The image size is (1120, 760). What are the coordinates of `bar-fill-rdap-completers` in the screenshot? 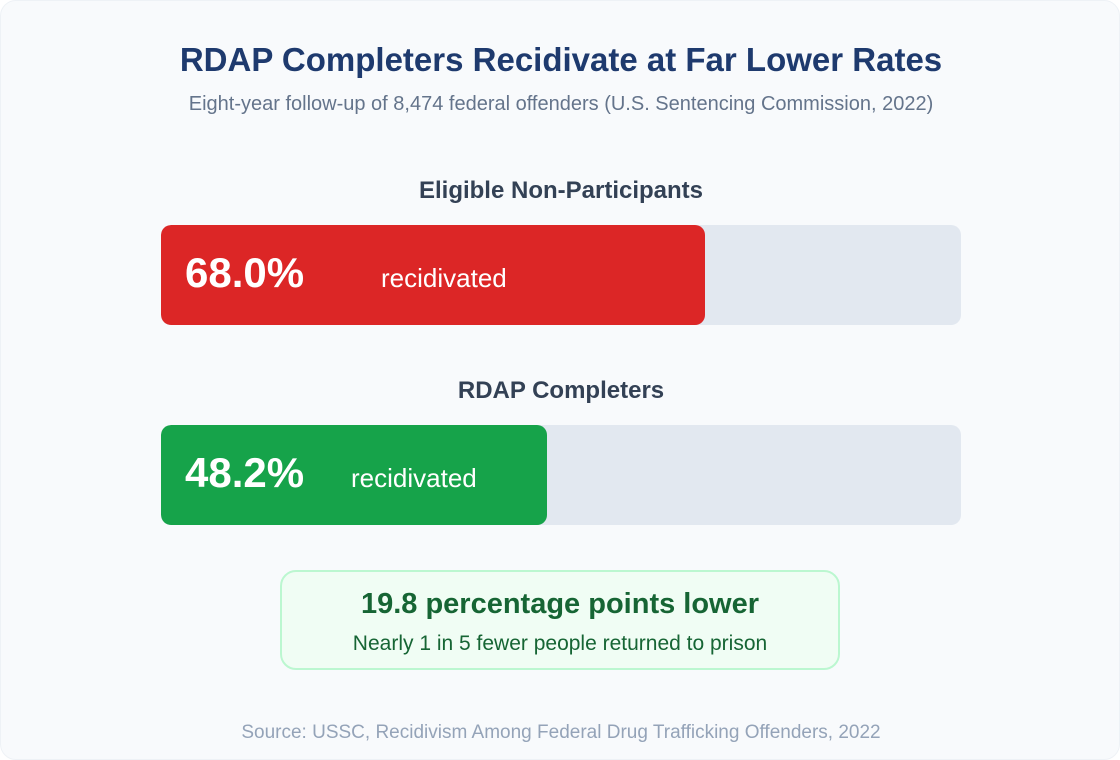 It's located at (354, 475).